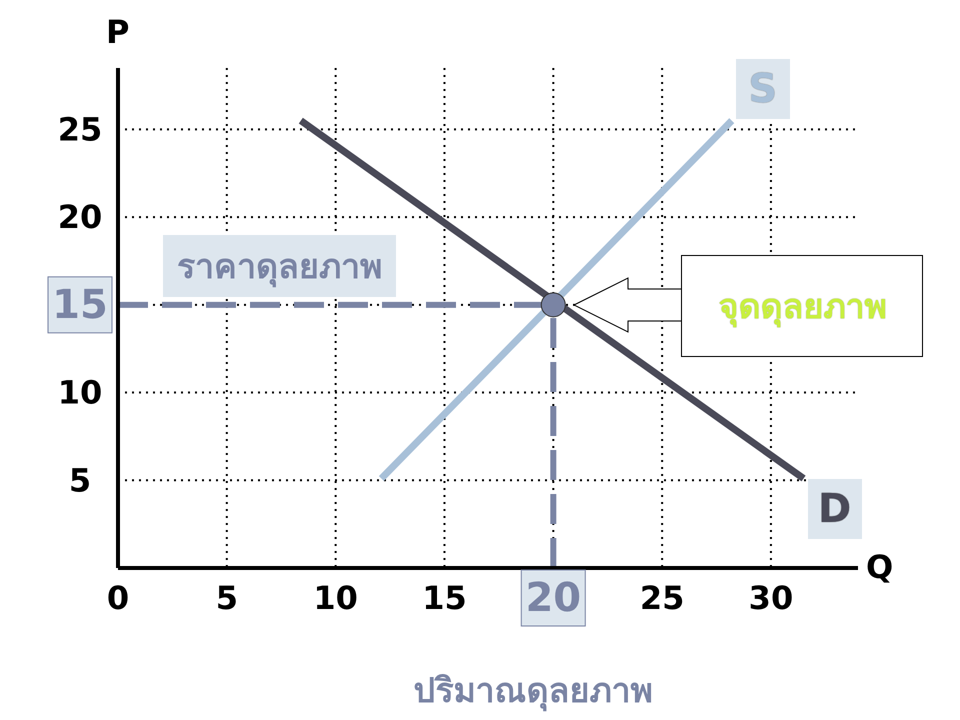 The width and height of the screenshot is (960, 720). Describe the element at coordinates (80, 129) in the screenshot. I see `y-tick-label: 25` at that location.